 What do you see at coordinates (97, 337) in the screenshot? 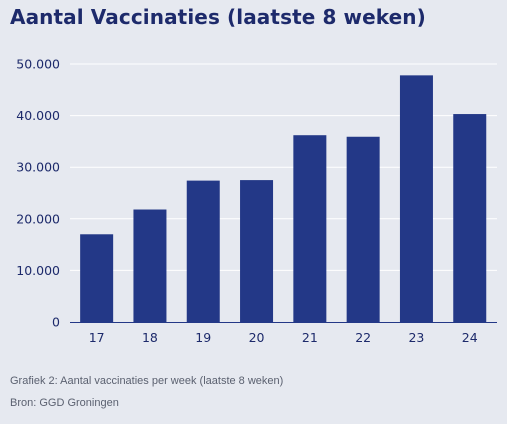
I see `x-tick-label: 17` at bounding box center [97, 337].